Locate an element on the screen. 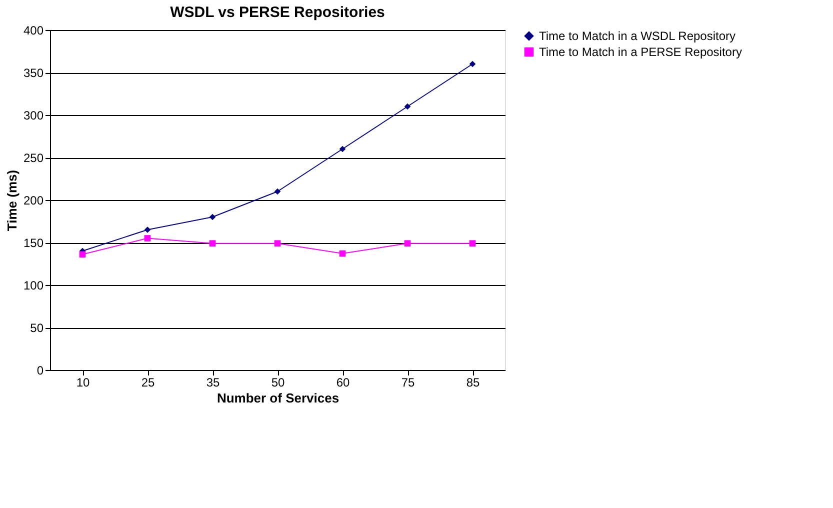 This screenshot has height=508, width=833. y-tick-label: 100 is located at coordinates (33, 285).